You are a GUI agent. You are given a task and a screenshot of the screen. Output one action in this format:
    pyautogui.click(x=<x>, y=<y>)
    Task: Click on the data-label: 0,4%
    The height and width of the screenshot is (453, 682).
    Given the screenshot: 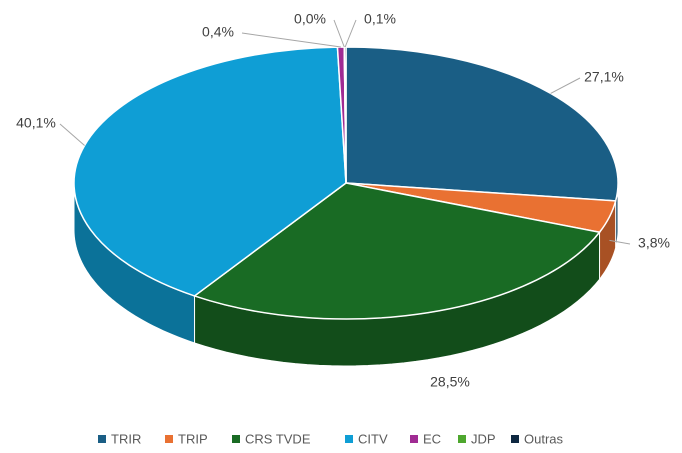 What is the action you would take?
    pyautogui.click(x=218, y=32)
    